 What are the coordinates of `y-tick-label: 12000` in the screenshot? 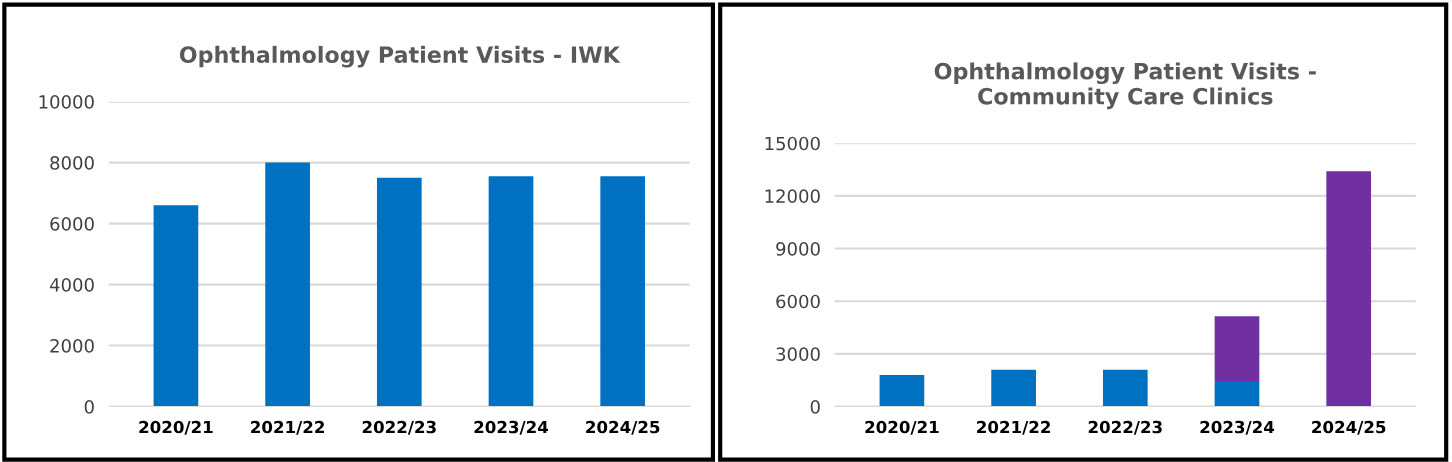 It's located at (792, 196).